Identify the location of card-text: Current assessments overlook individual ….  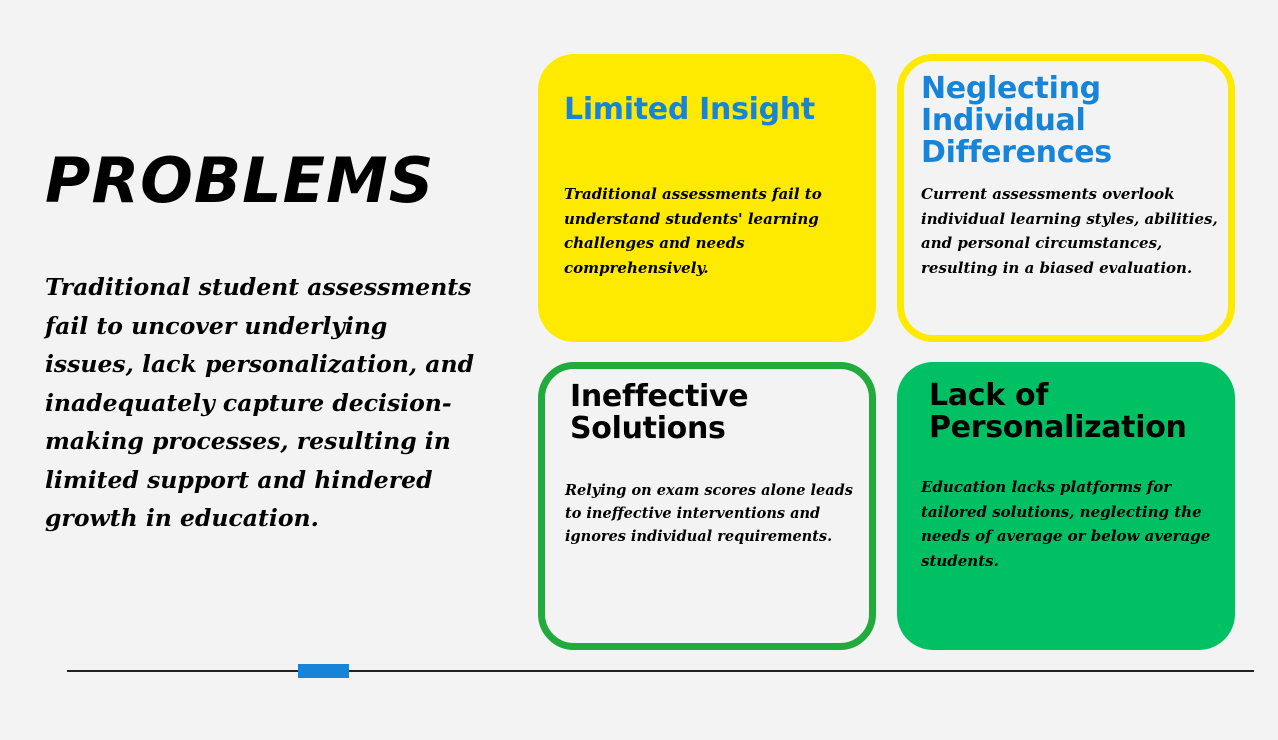
(1069, 231).